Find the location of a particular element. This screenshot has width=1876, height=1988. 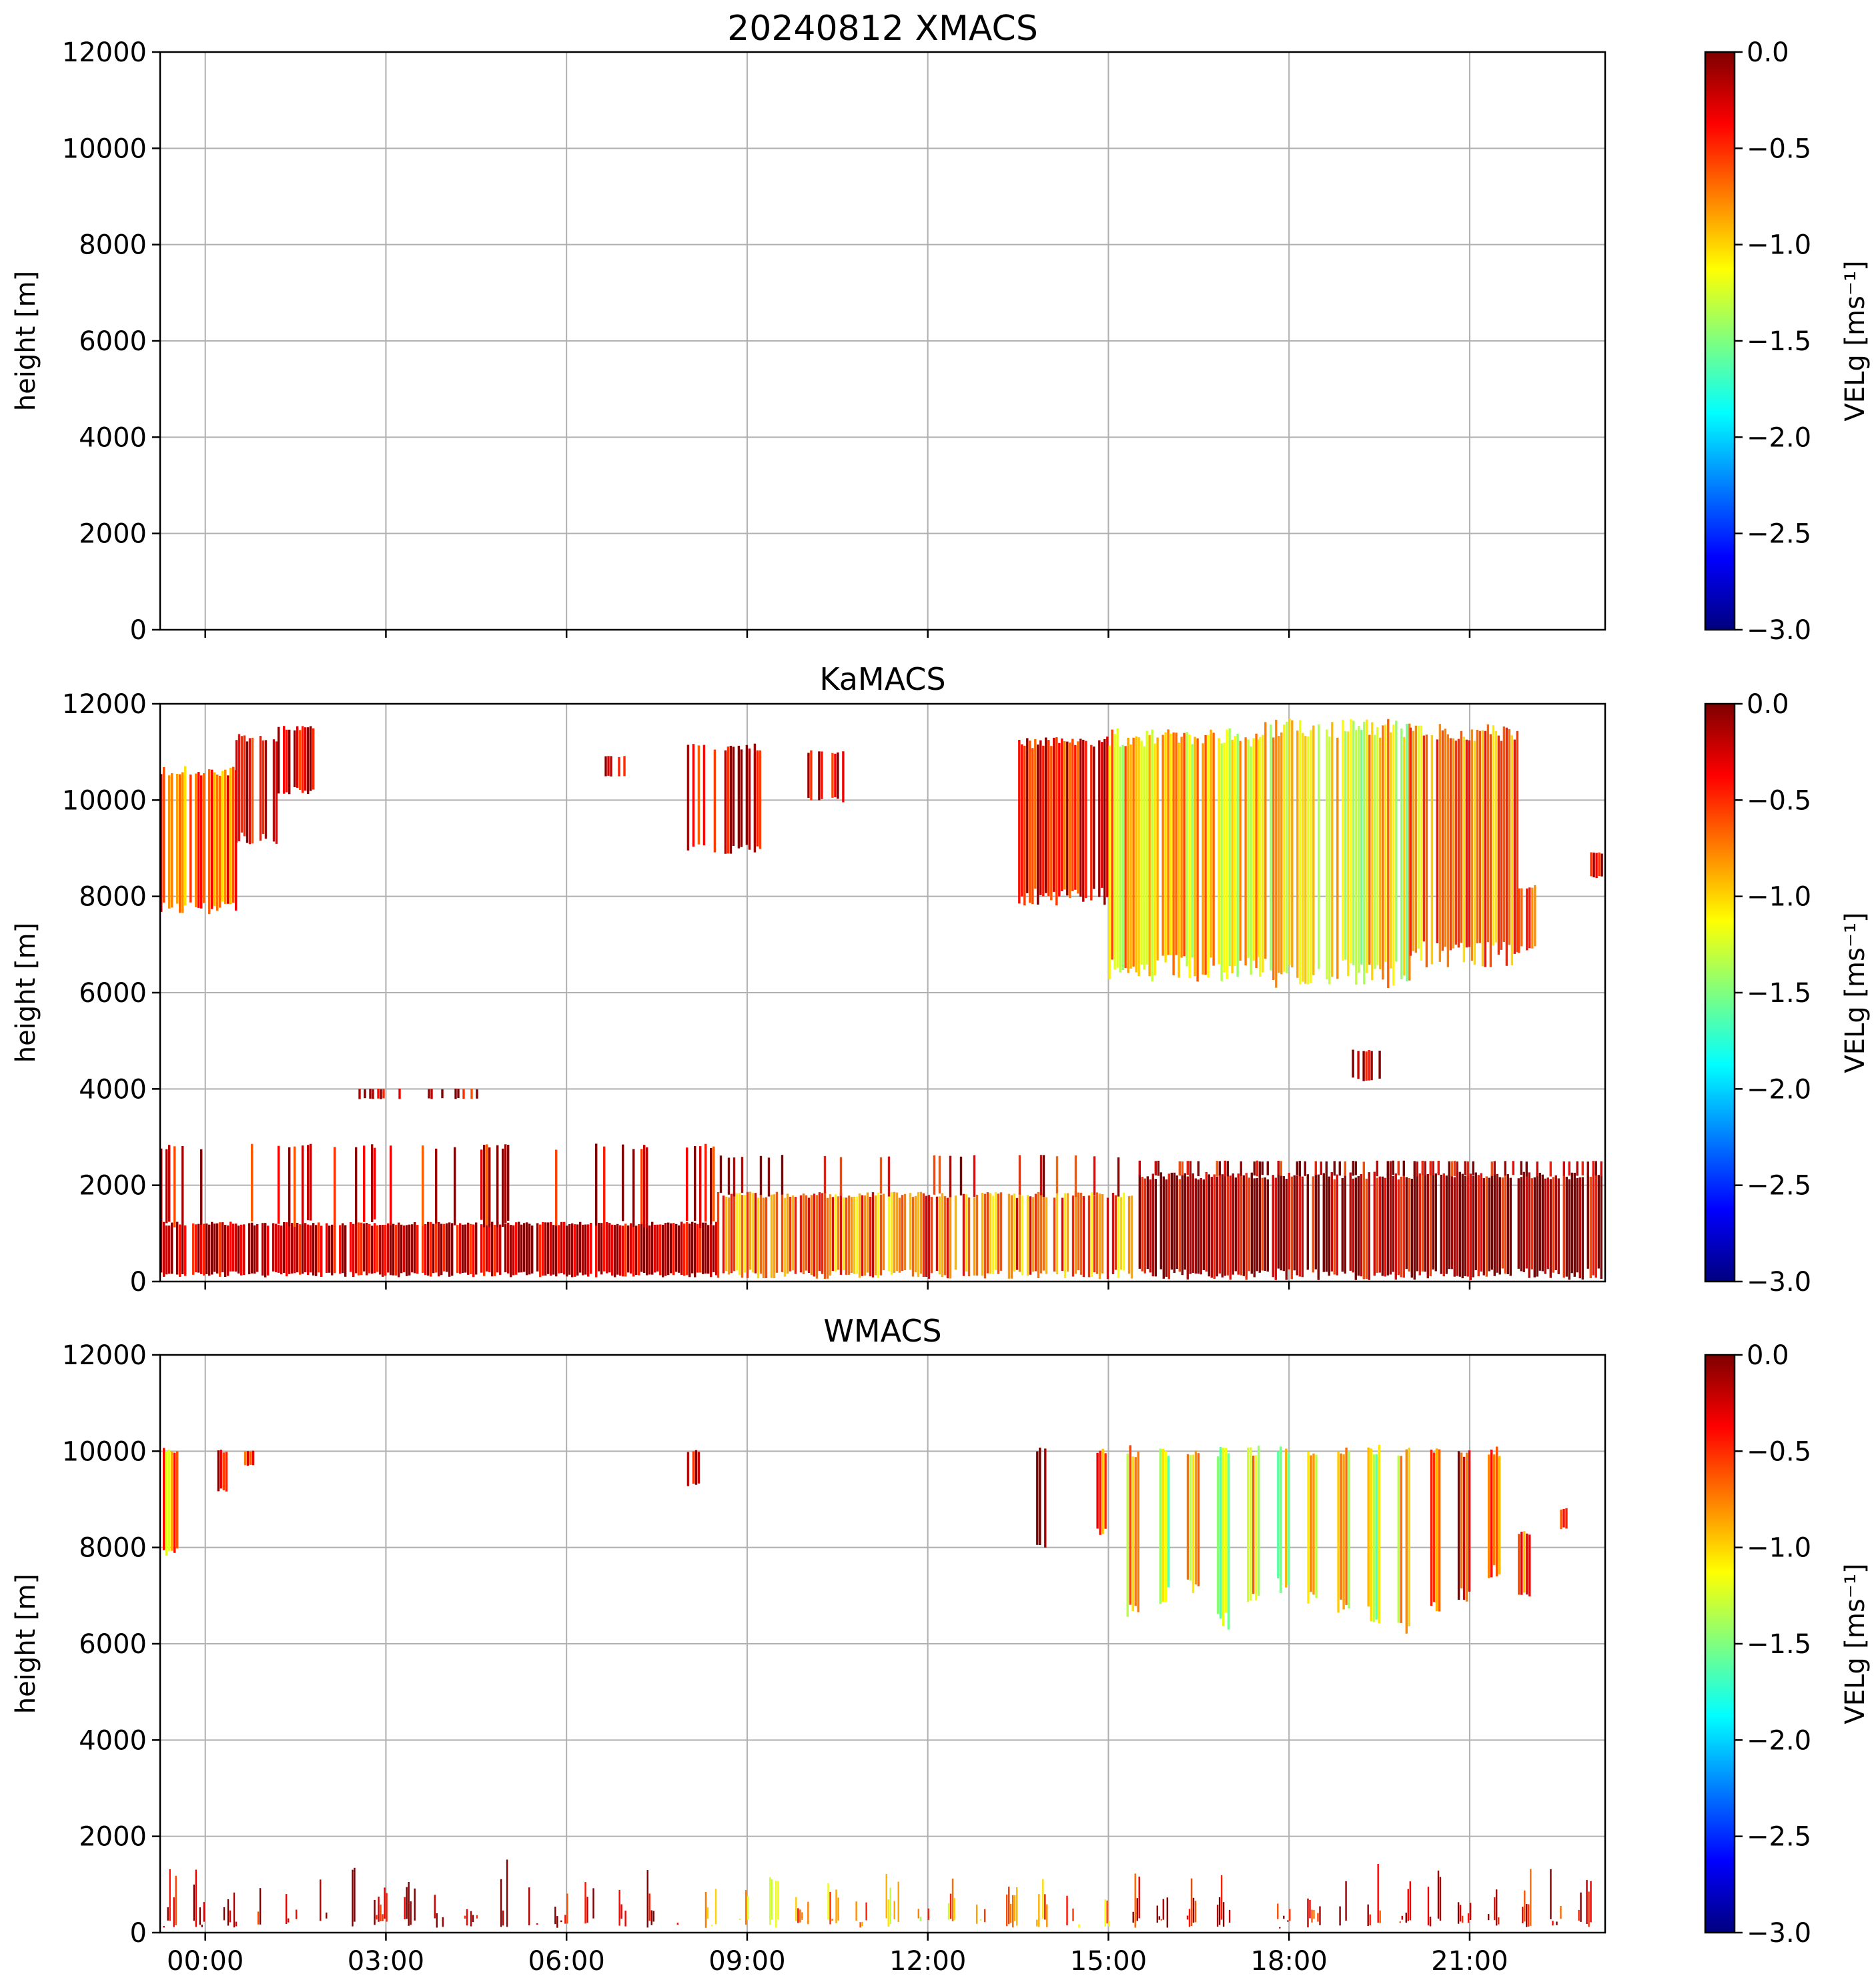

y-tick-label: 8000 is located at coordinates (113, 1548).